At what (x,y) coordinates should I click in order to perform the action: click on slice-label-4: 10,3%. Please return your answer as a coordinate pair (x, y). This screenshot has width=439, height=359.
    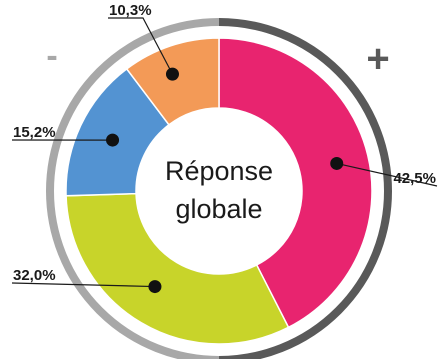
    Looking at the image, I should click on (130, 10).